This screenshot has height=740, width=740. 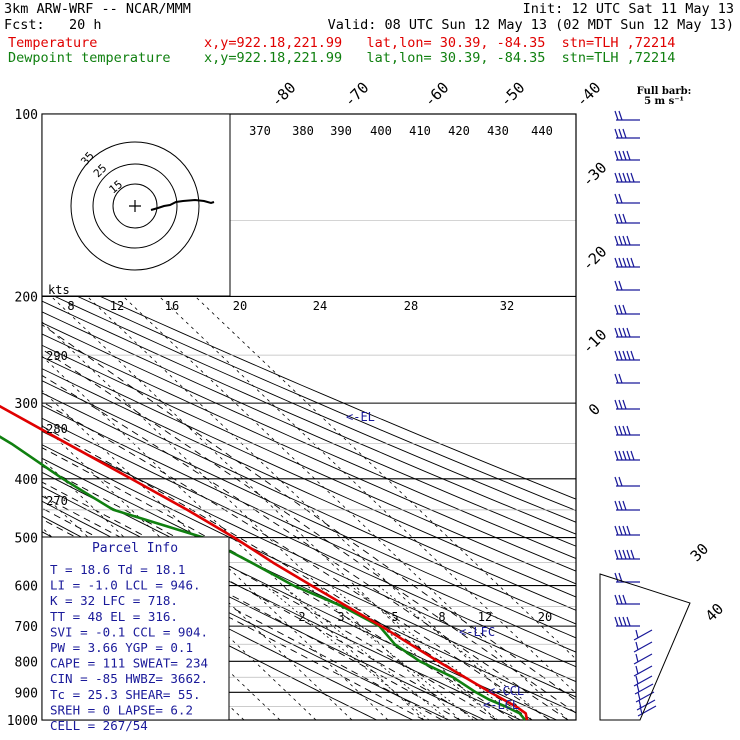 What do you see at coordinates (595, 259) in the screenshot?
I see `isotherm-label: -20` at bounding box center [595, 259].